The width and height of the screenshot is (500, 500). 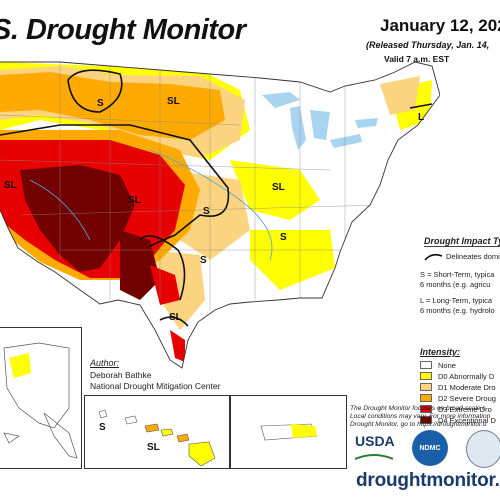 I want to click on puerto-rico-inset, so click(x=288, y=432).